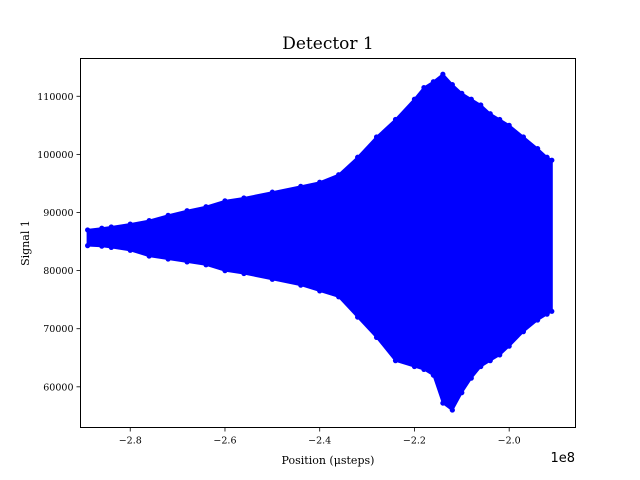  Describe the element at coordinates (25, 243) in the screenshot. I see `y-axis-label: Signal 1` at that location.